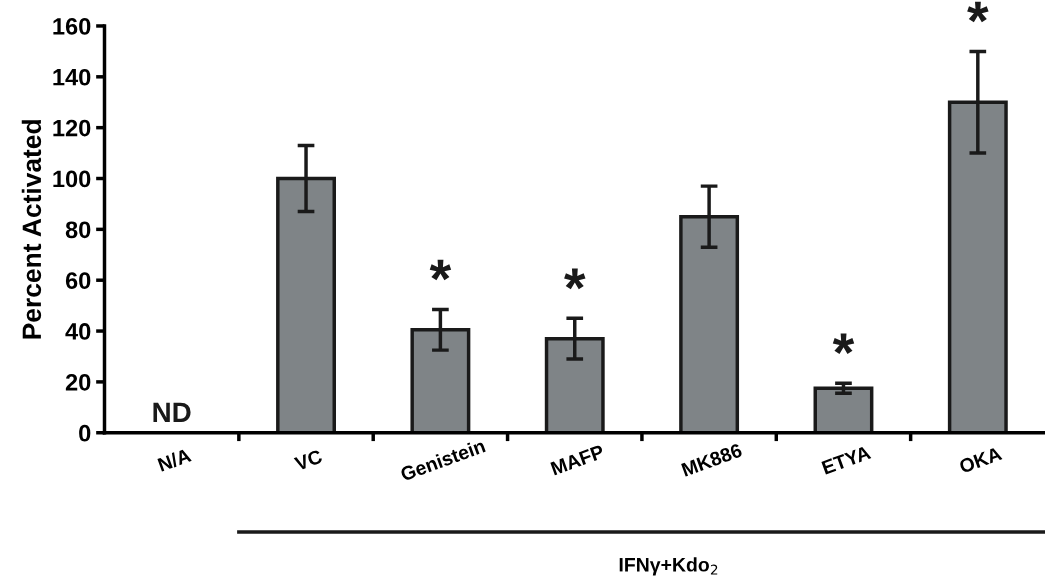 The width and height of the screenshot is (1045, 577). Describe the element at coordinates (72, 77) in the screenshot. I see `y-tick-label: 140` at that location.